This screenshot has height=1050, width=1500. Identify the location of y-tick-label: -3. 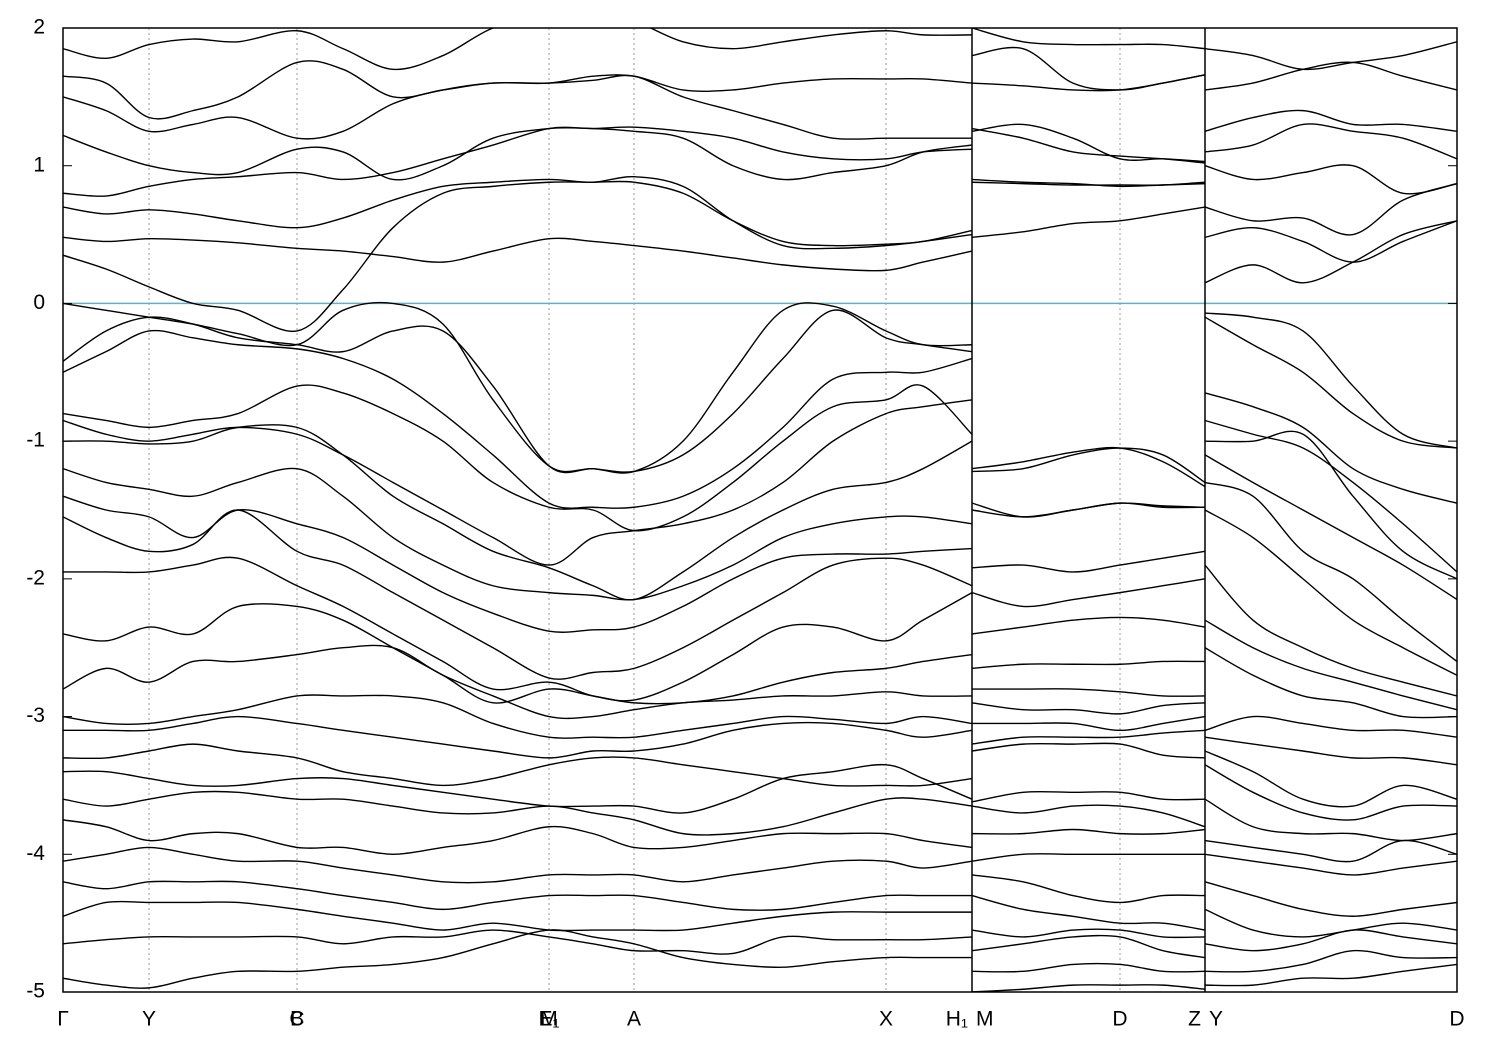
(35, 715).